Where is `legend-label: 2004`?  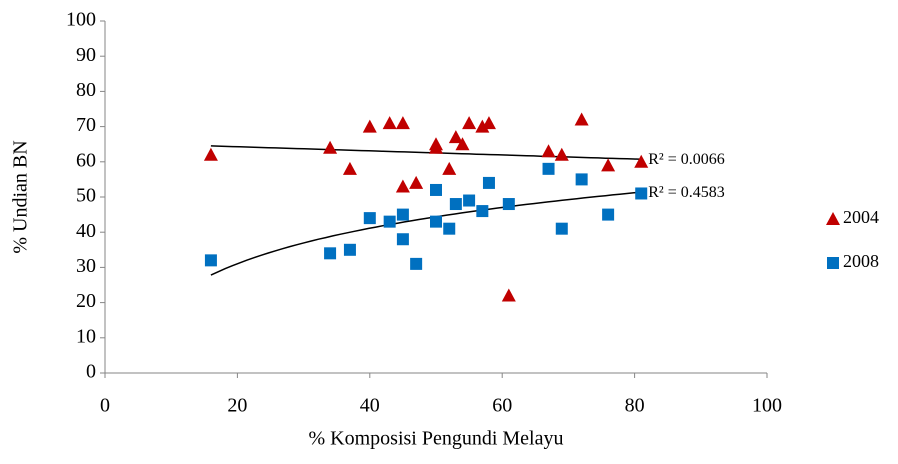
legend-label: 2004 is located at coordinates (861, 217).